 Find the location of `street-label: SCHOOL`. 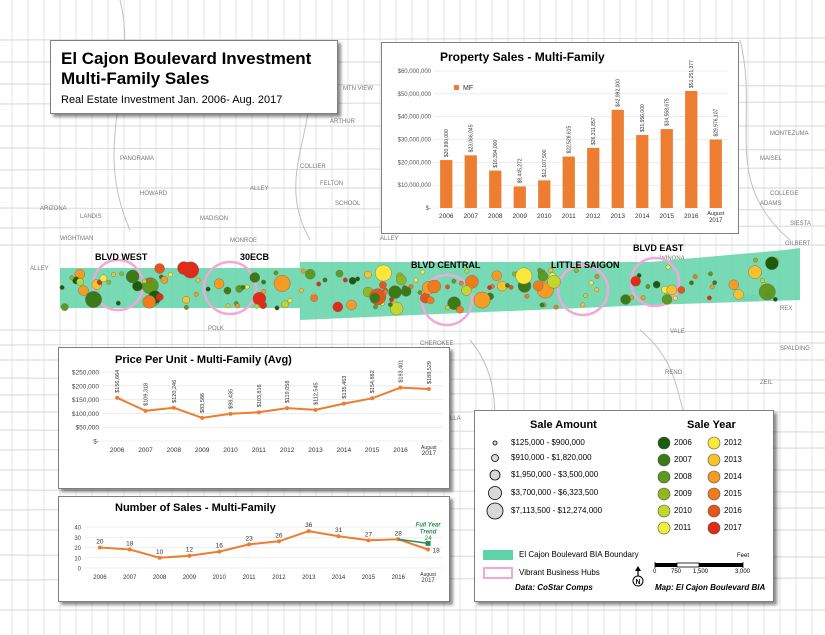

street-label: SCHOOL is located at coordinates (348, 204).